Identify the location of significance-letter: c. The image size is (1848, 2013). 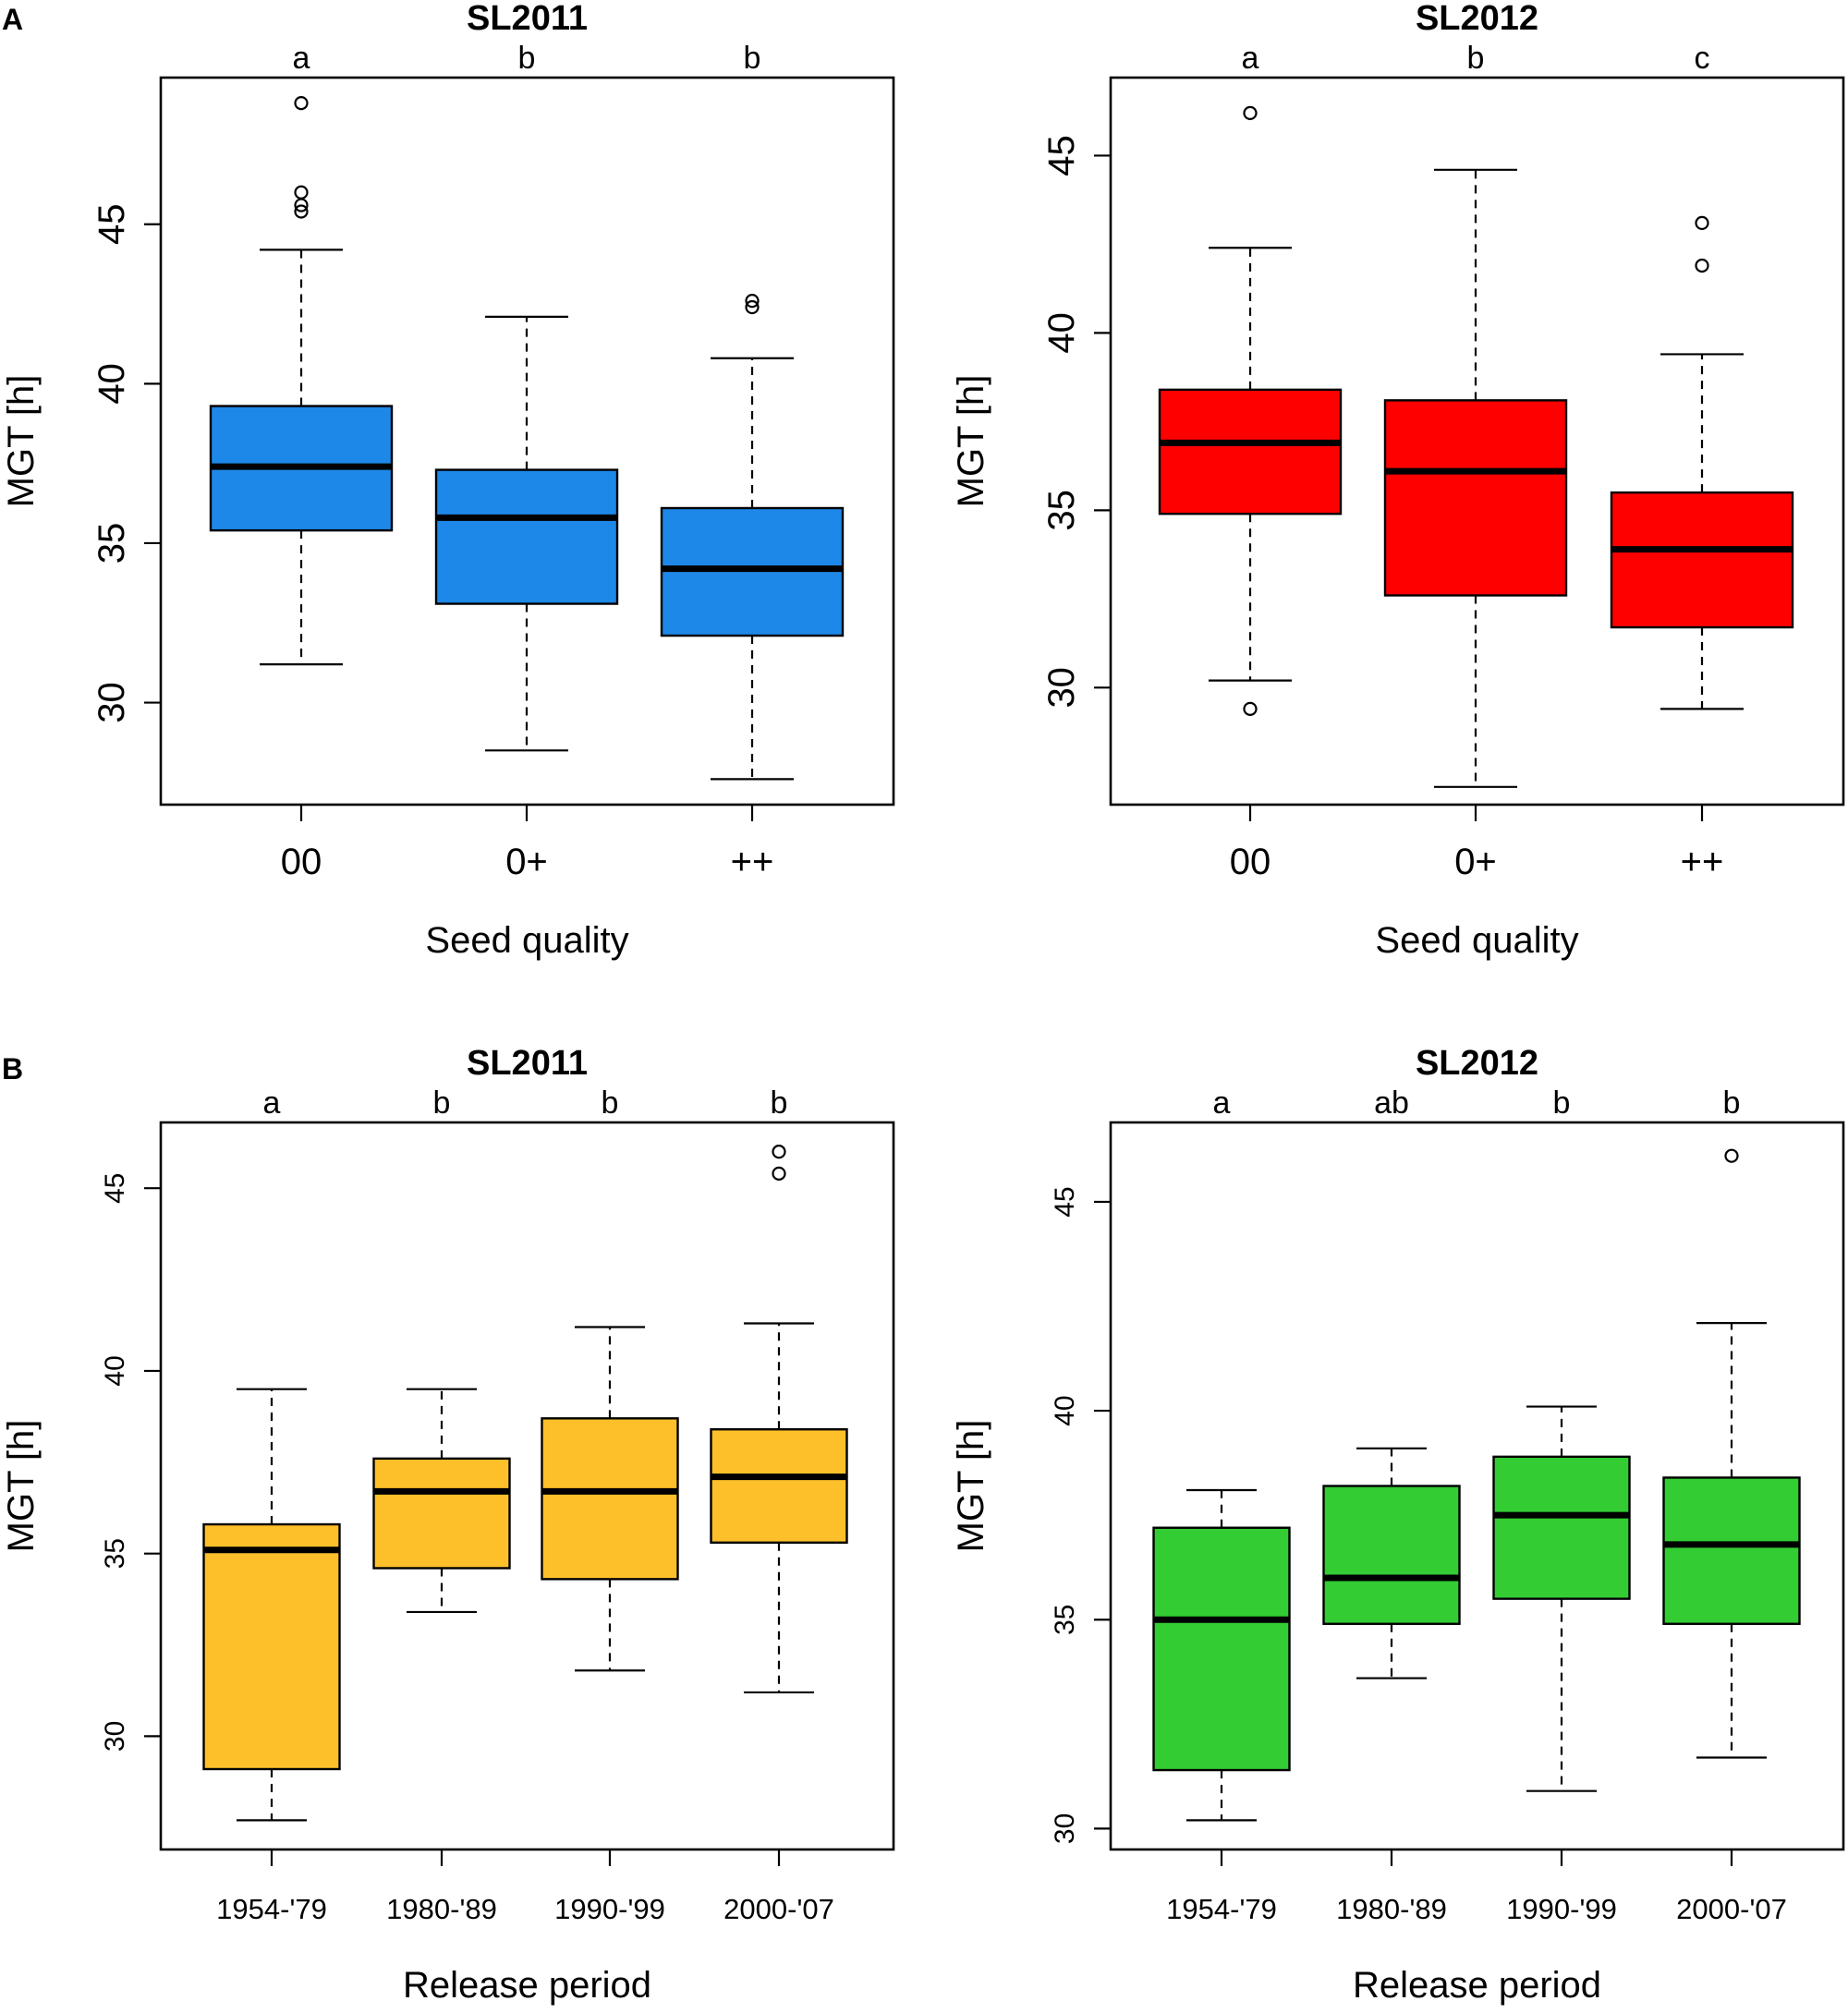
(1702, 58).